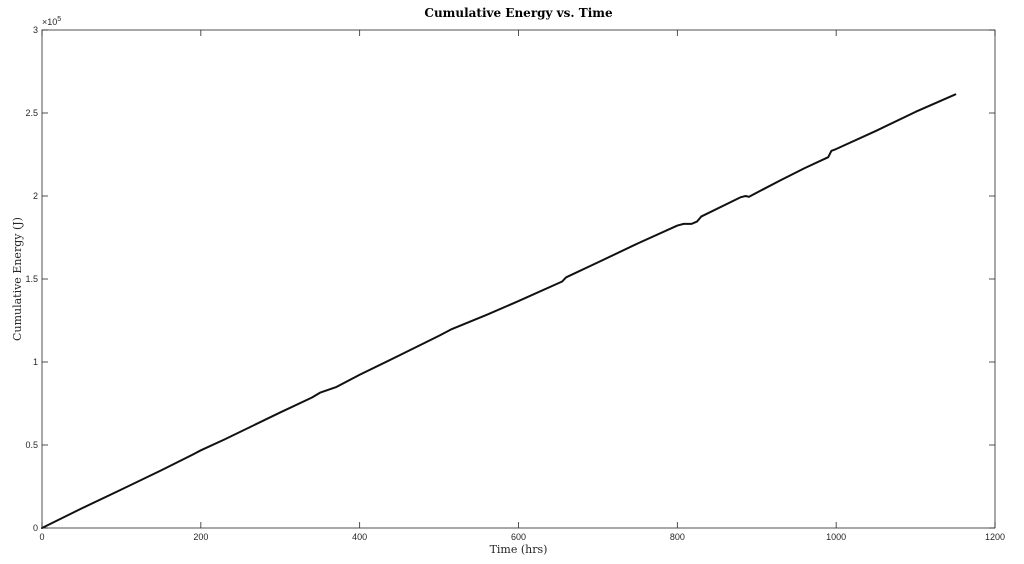 The height and width of the screenshot is (564, 1024). What do you see at coordinates (41, 537) in the screenshot?
I see `x-tick-label: 0` at bounding box center [41, 537].